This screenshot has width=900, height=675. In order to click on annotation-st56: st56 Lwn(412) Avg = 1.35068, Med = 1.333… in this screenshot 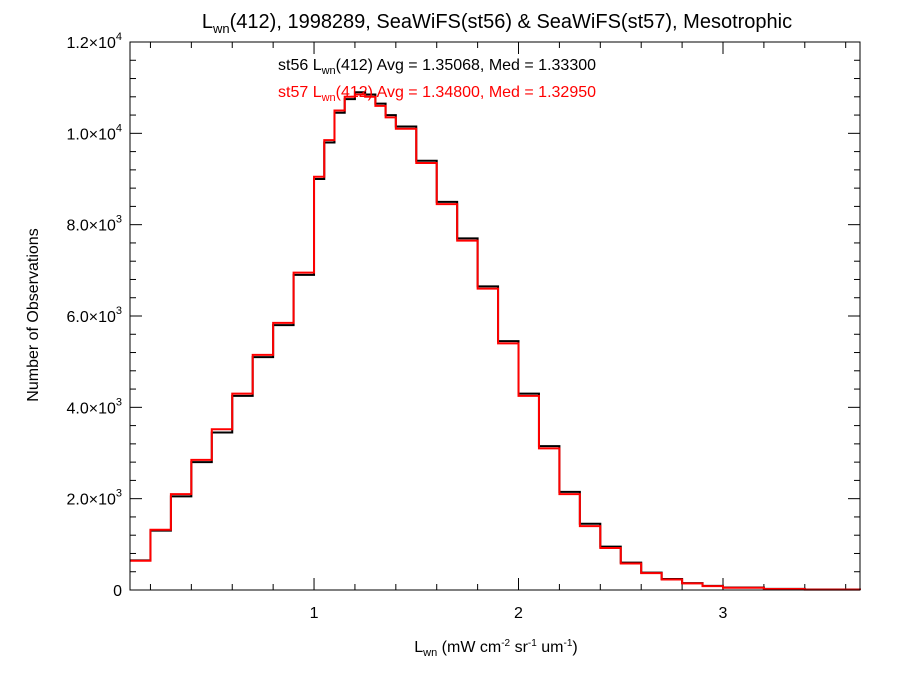, I will do `click(437, 67)`.